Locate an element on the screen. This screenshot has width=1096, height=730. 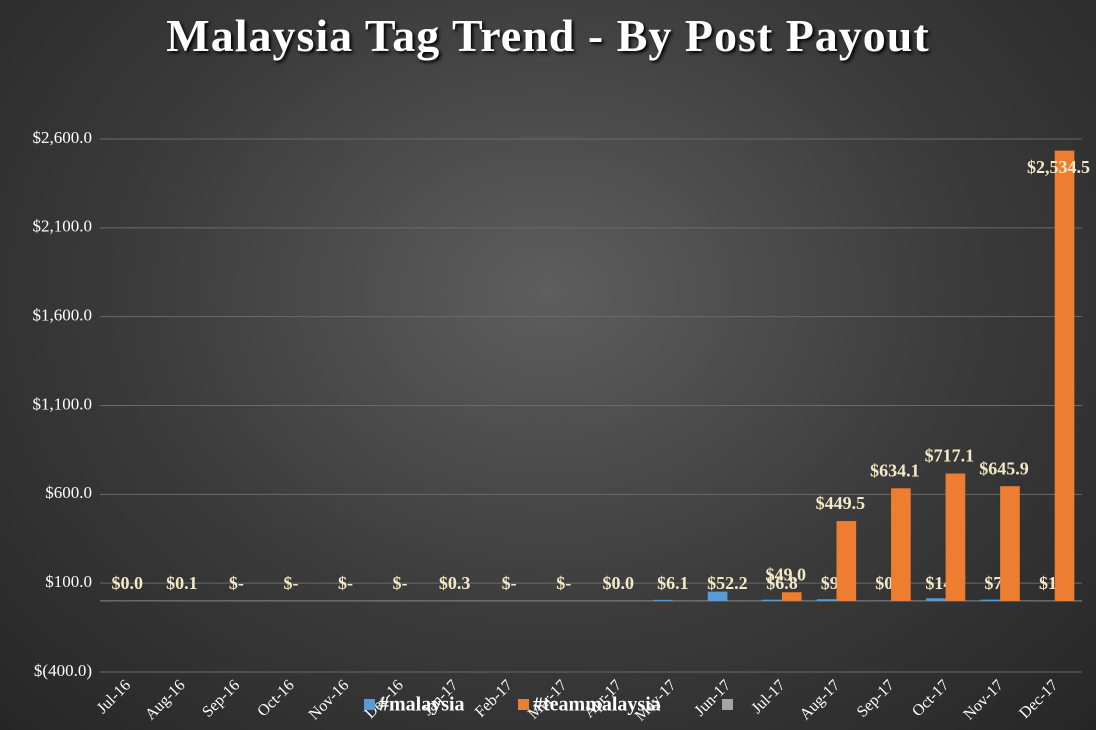
x-tick-label: Nov-17 is located at coordinates (983, 700).